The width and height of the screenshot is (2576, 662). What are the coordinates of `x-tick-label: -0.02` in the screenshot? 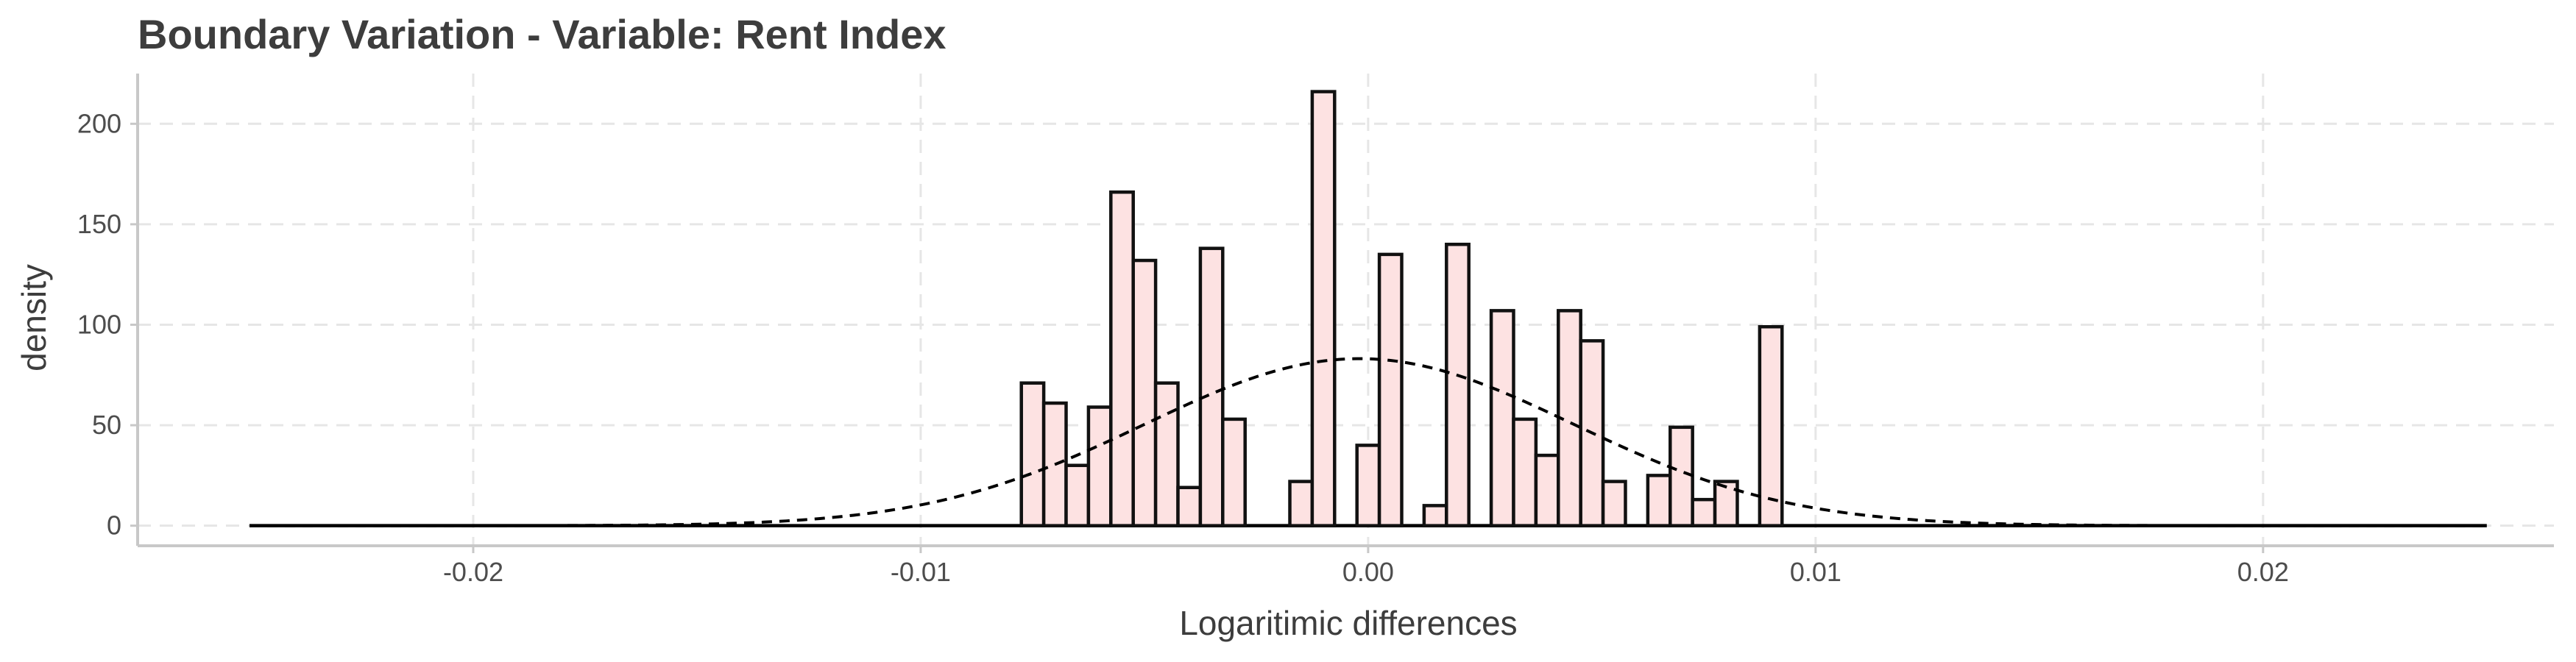 It's located at (473, 572).